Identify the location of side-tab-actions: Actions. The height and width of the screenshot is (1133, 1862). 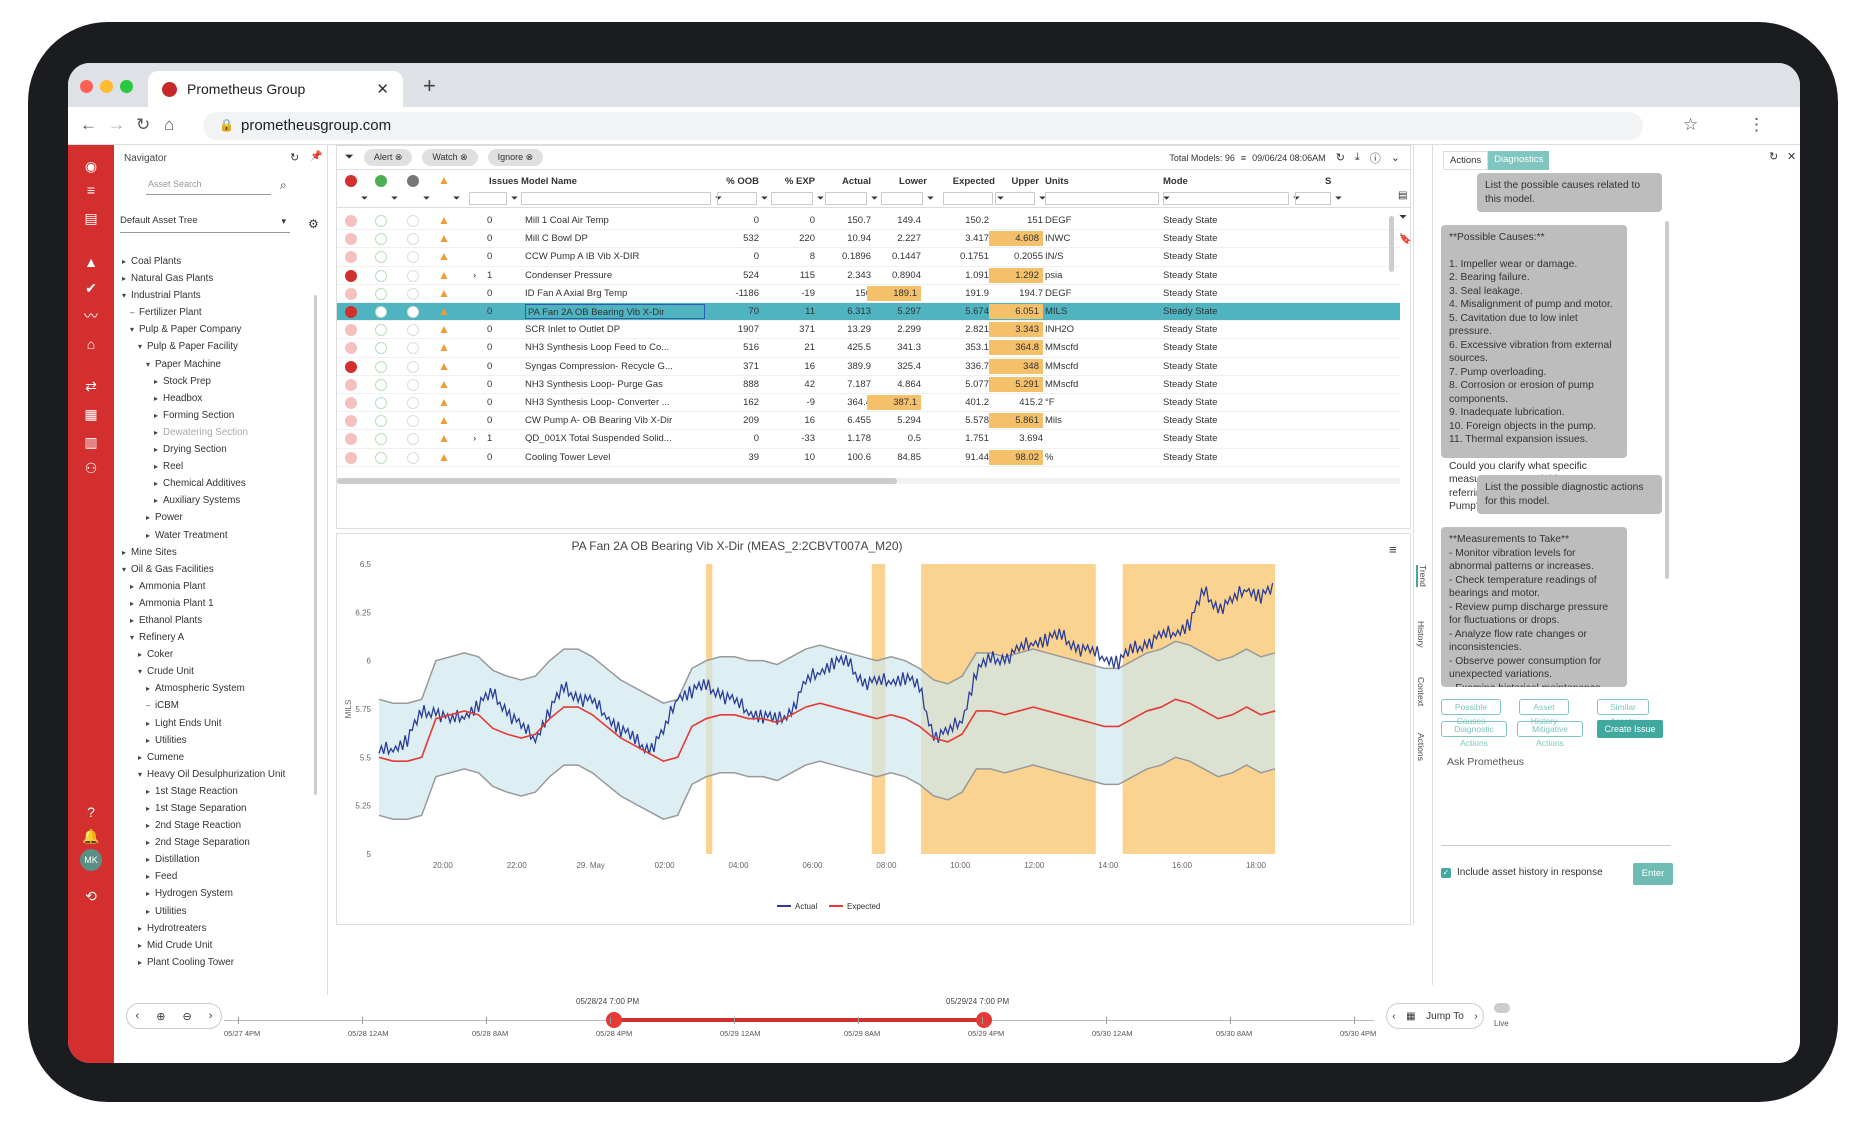
(1421, 747).